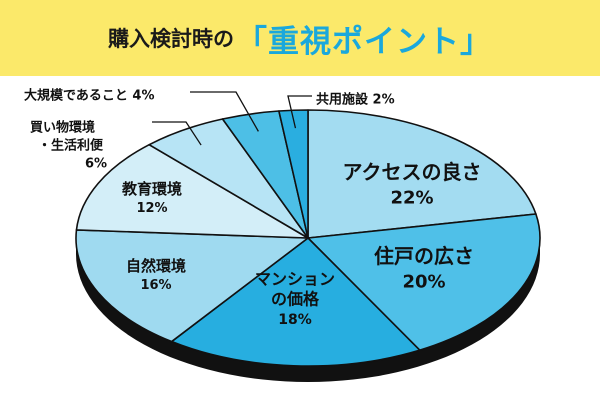 The image size is (600, 400). I want to click on slice-label-3-line-2: の価格, so click(295, 299).